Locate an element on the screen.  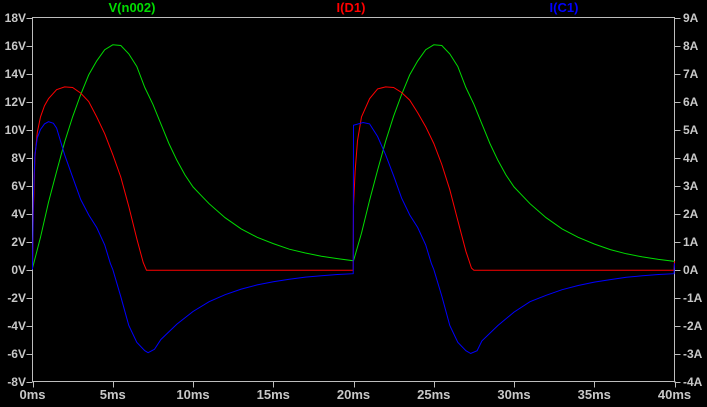
y-left-tick-label: 2V is located at coordinates (18, 241).